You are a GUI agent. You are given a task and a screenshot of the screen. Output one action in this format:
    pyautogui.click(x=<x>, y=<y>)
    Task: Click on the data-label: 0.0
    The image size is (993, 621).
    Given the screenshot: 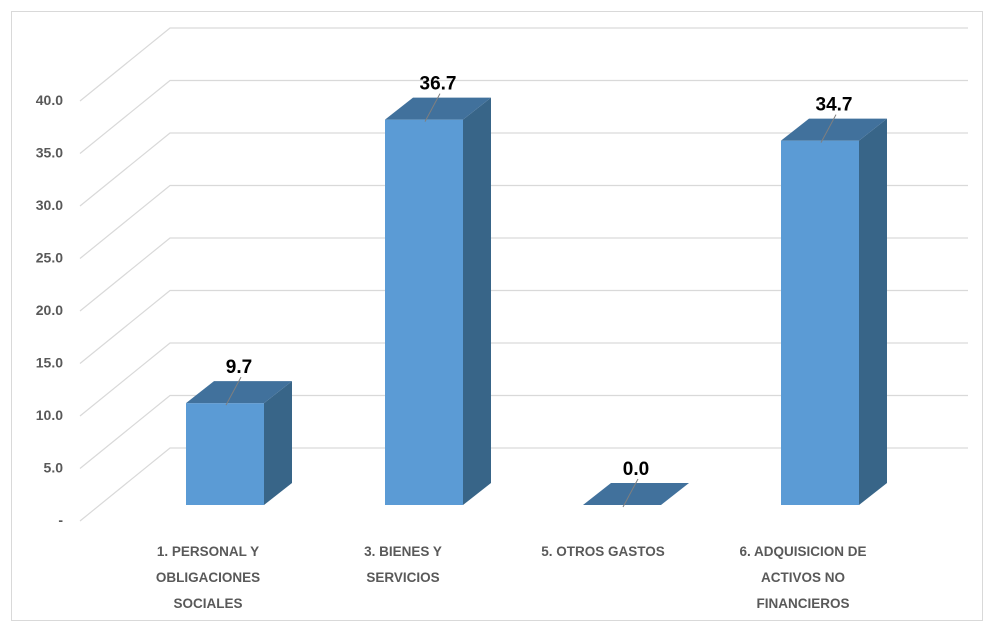 What is the action you would take?
    pyautogui.click(x=636, y=469)
    